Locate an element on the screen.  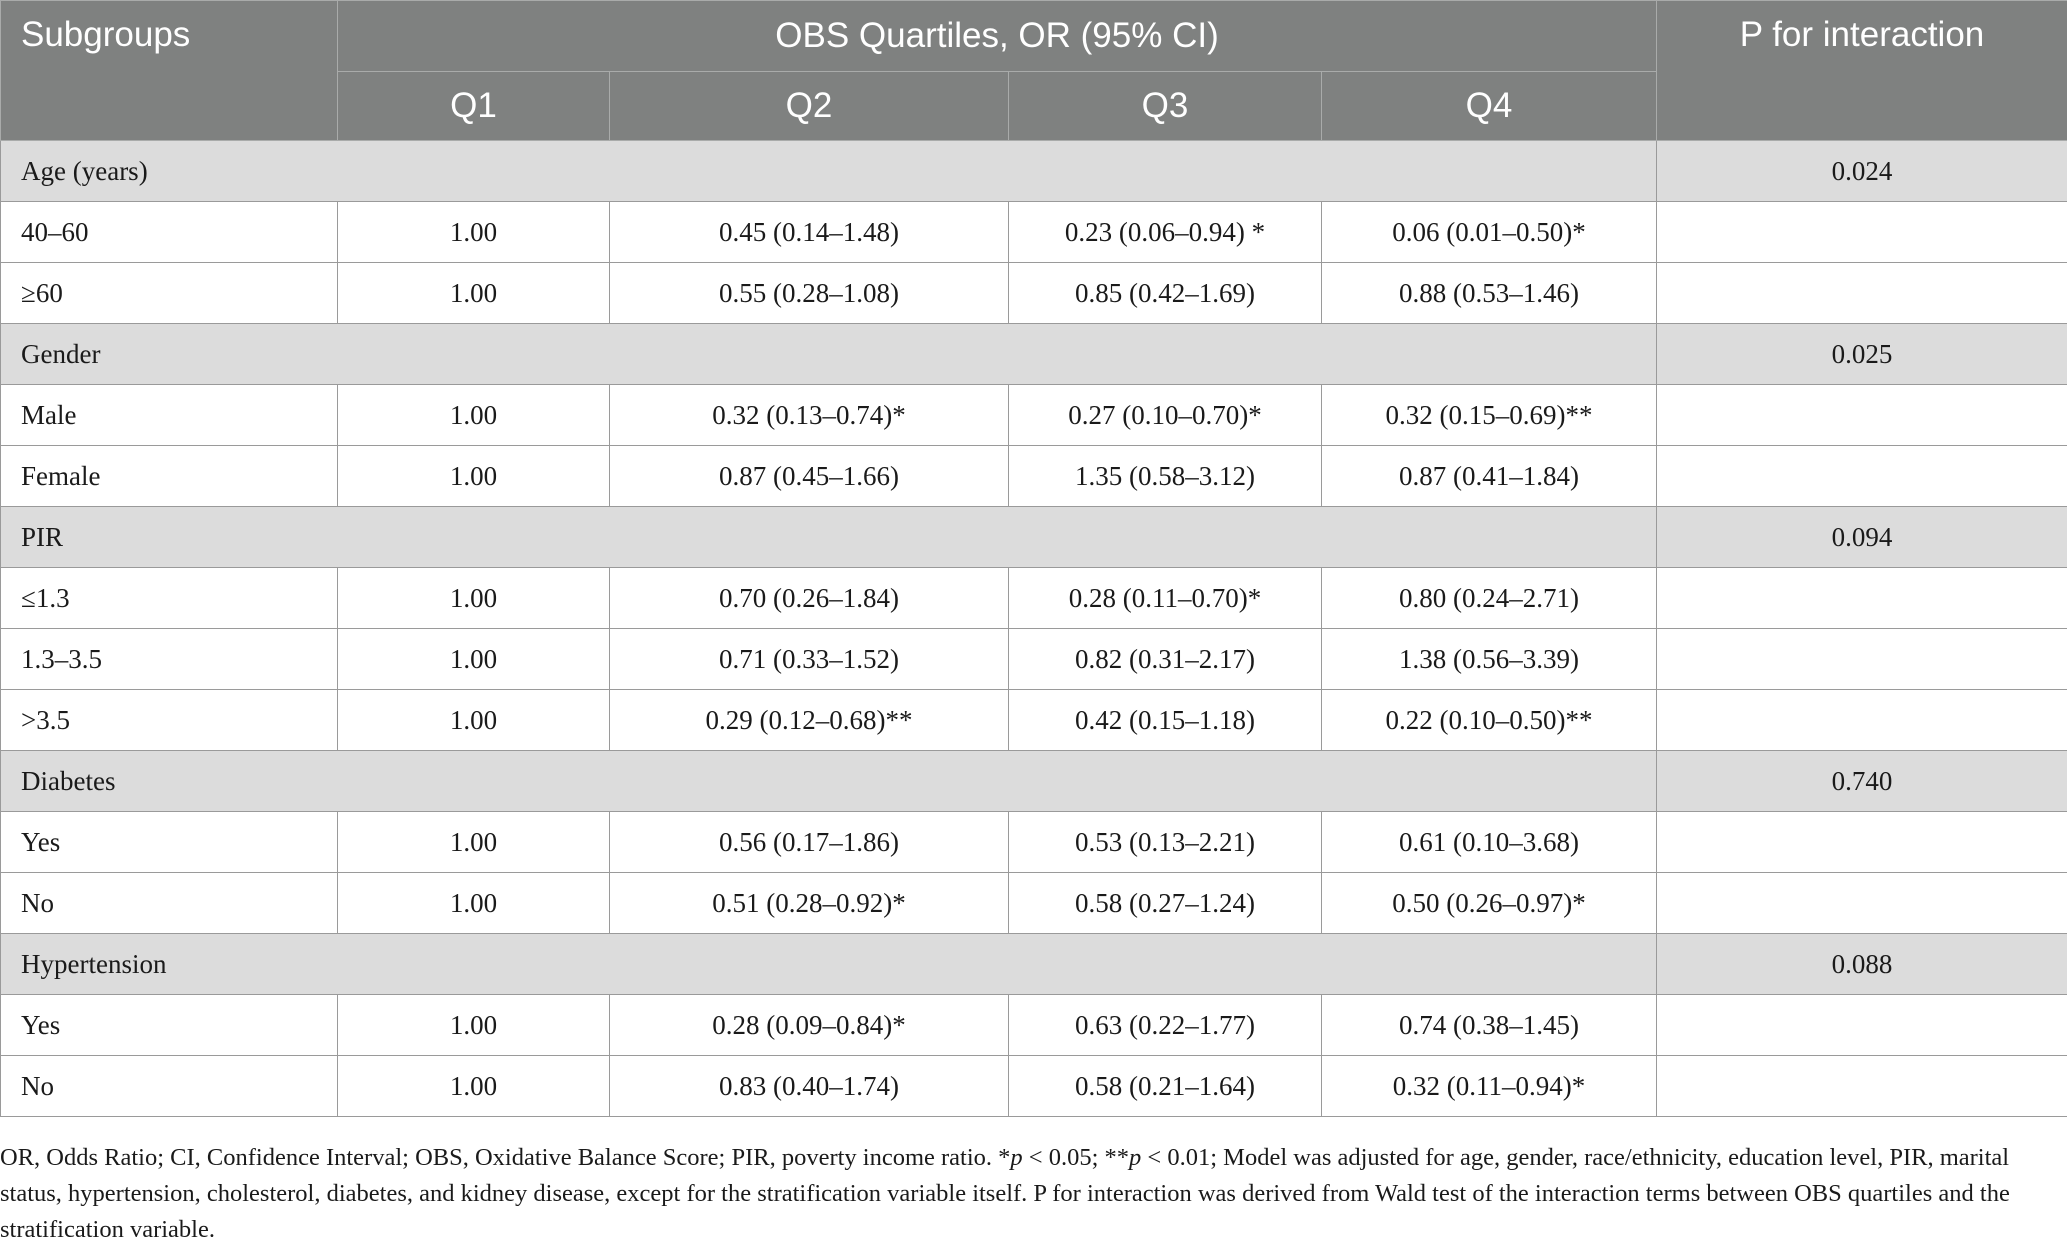
group-row: PIR 0.094 is located at coordinates (1033, 537).